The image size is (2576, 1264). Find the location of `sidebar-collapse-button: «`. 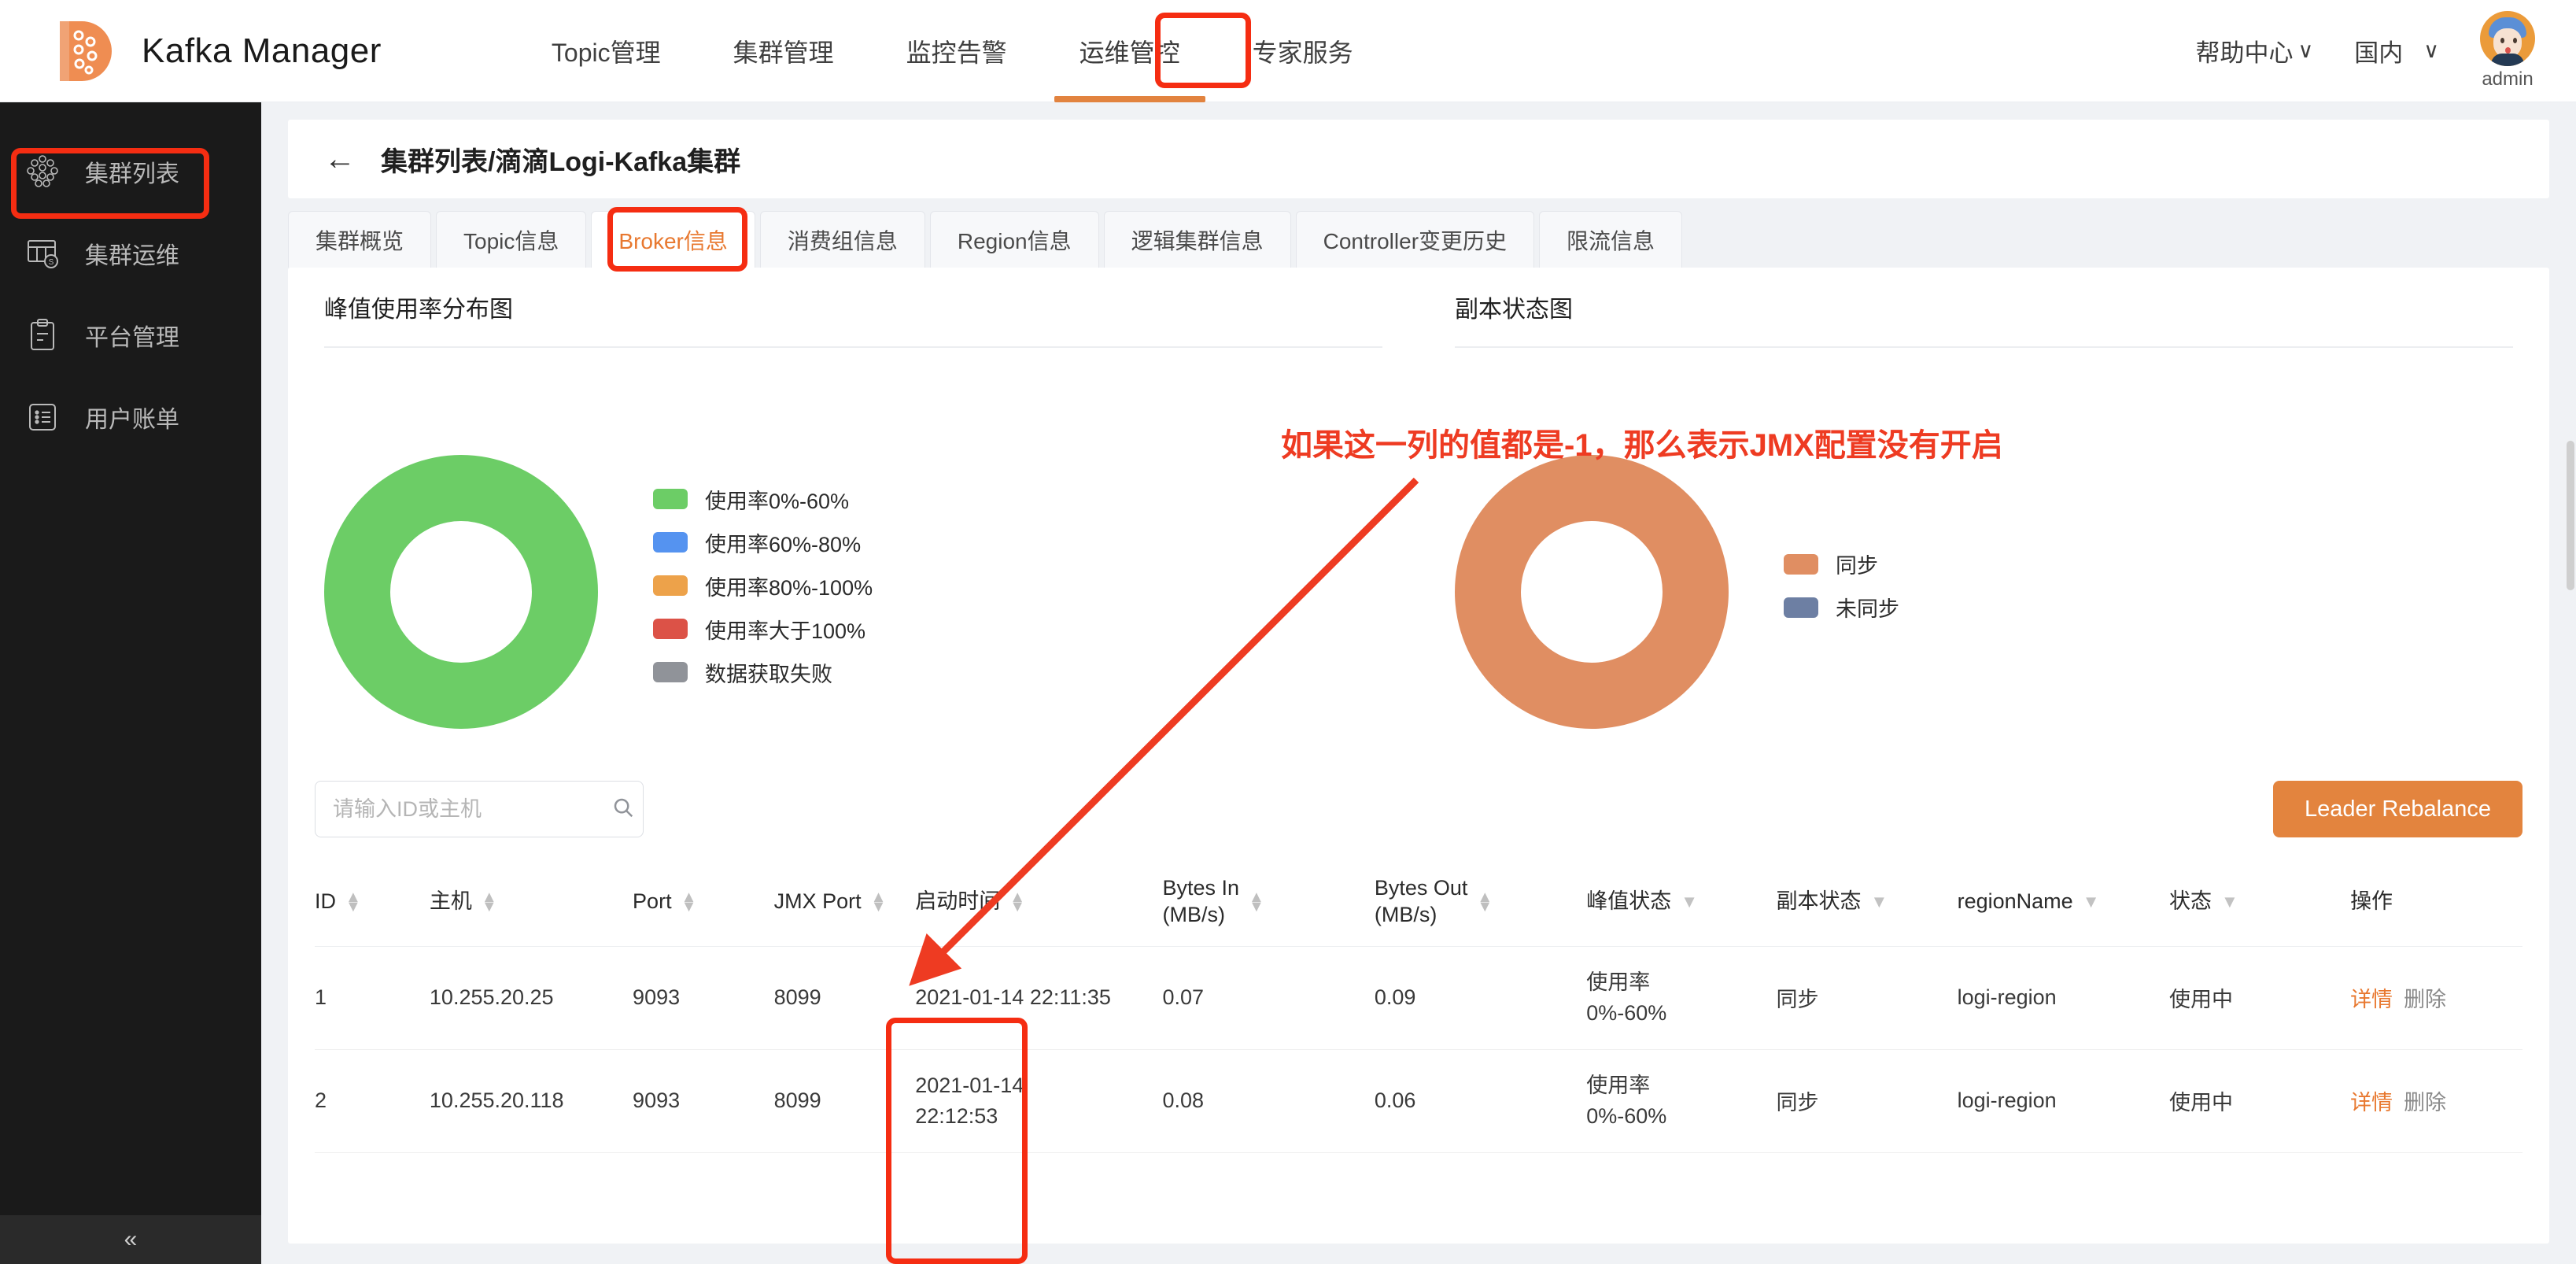

sidebar-collapse-button: « is located at coordinates (131, 1240).